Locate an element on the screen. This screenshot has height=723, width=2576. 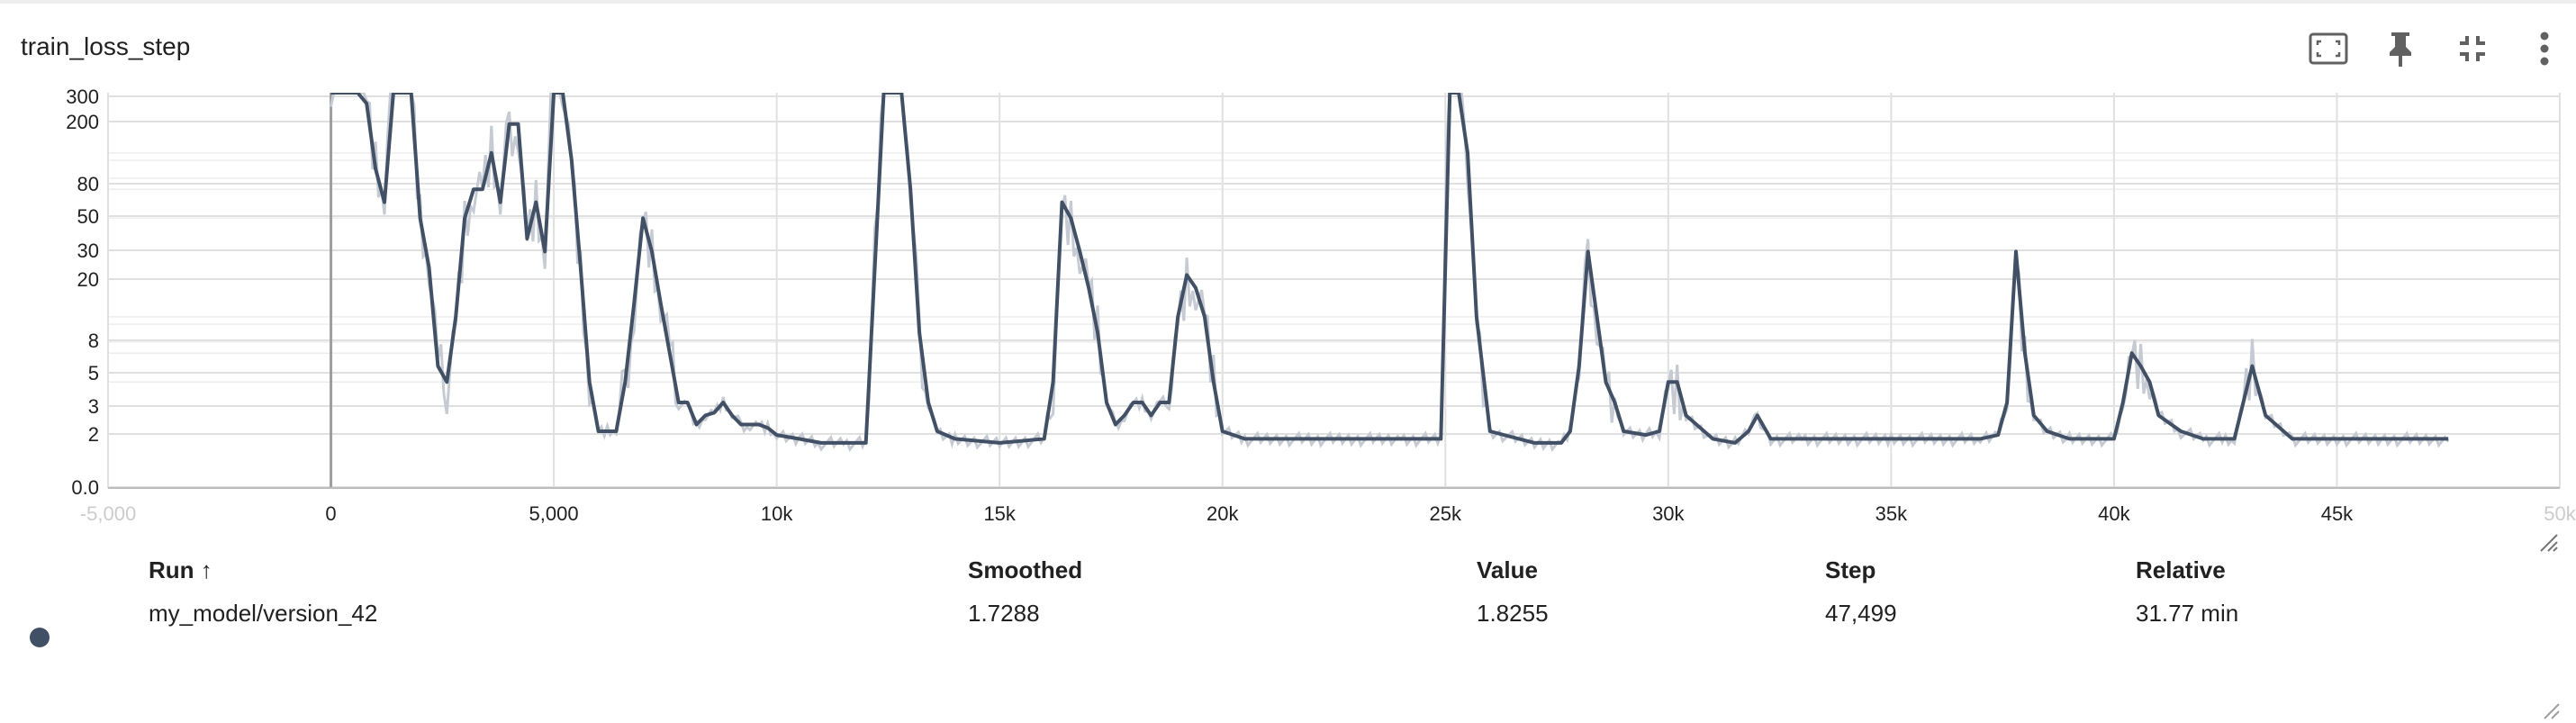
raw-value: 1.8255 is located at coordinates (1513, 613).